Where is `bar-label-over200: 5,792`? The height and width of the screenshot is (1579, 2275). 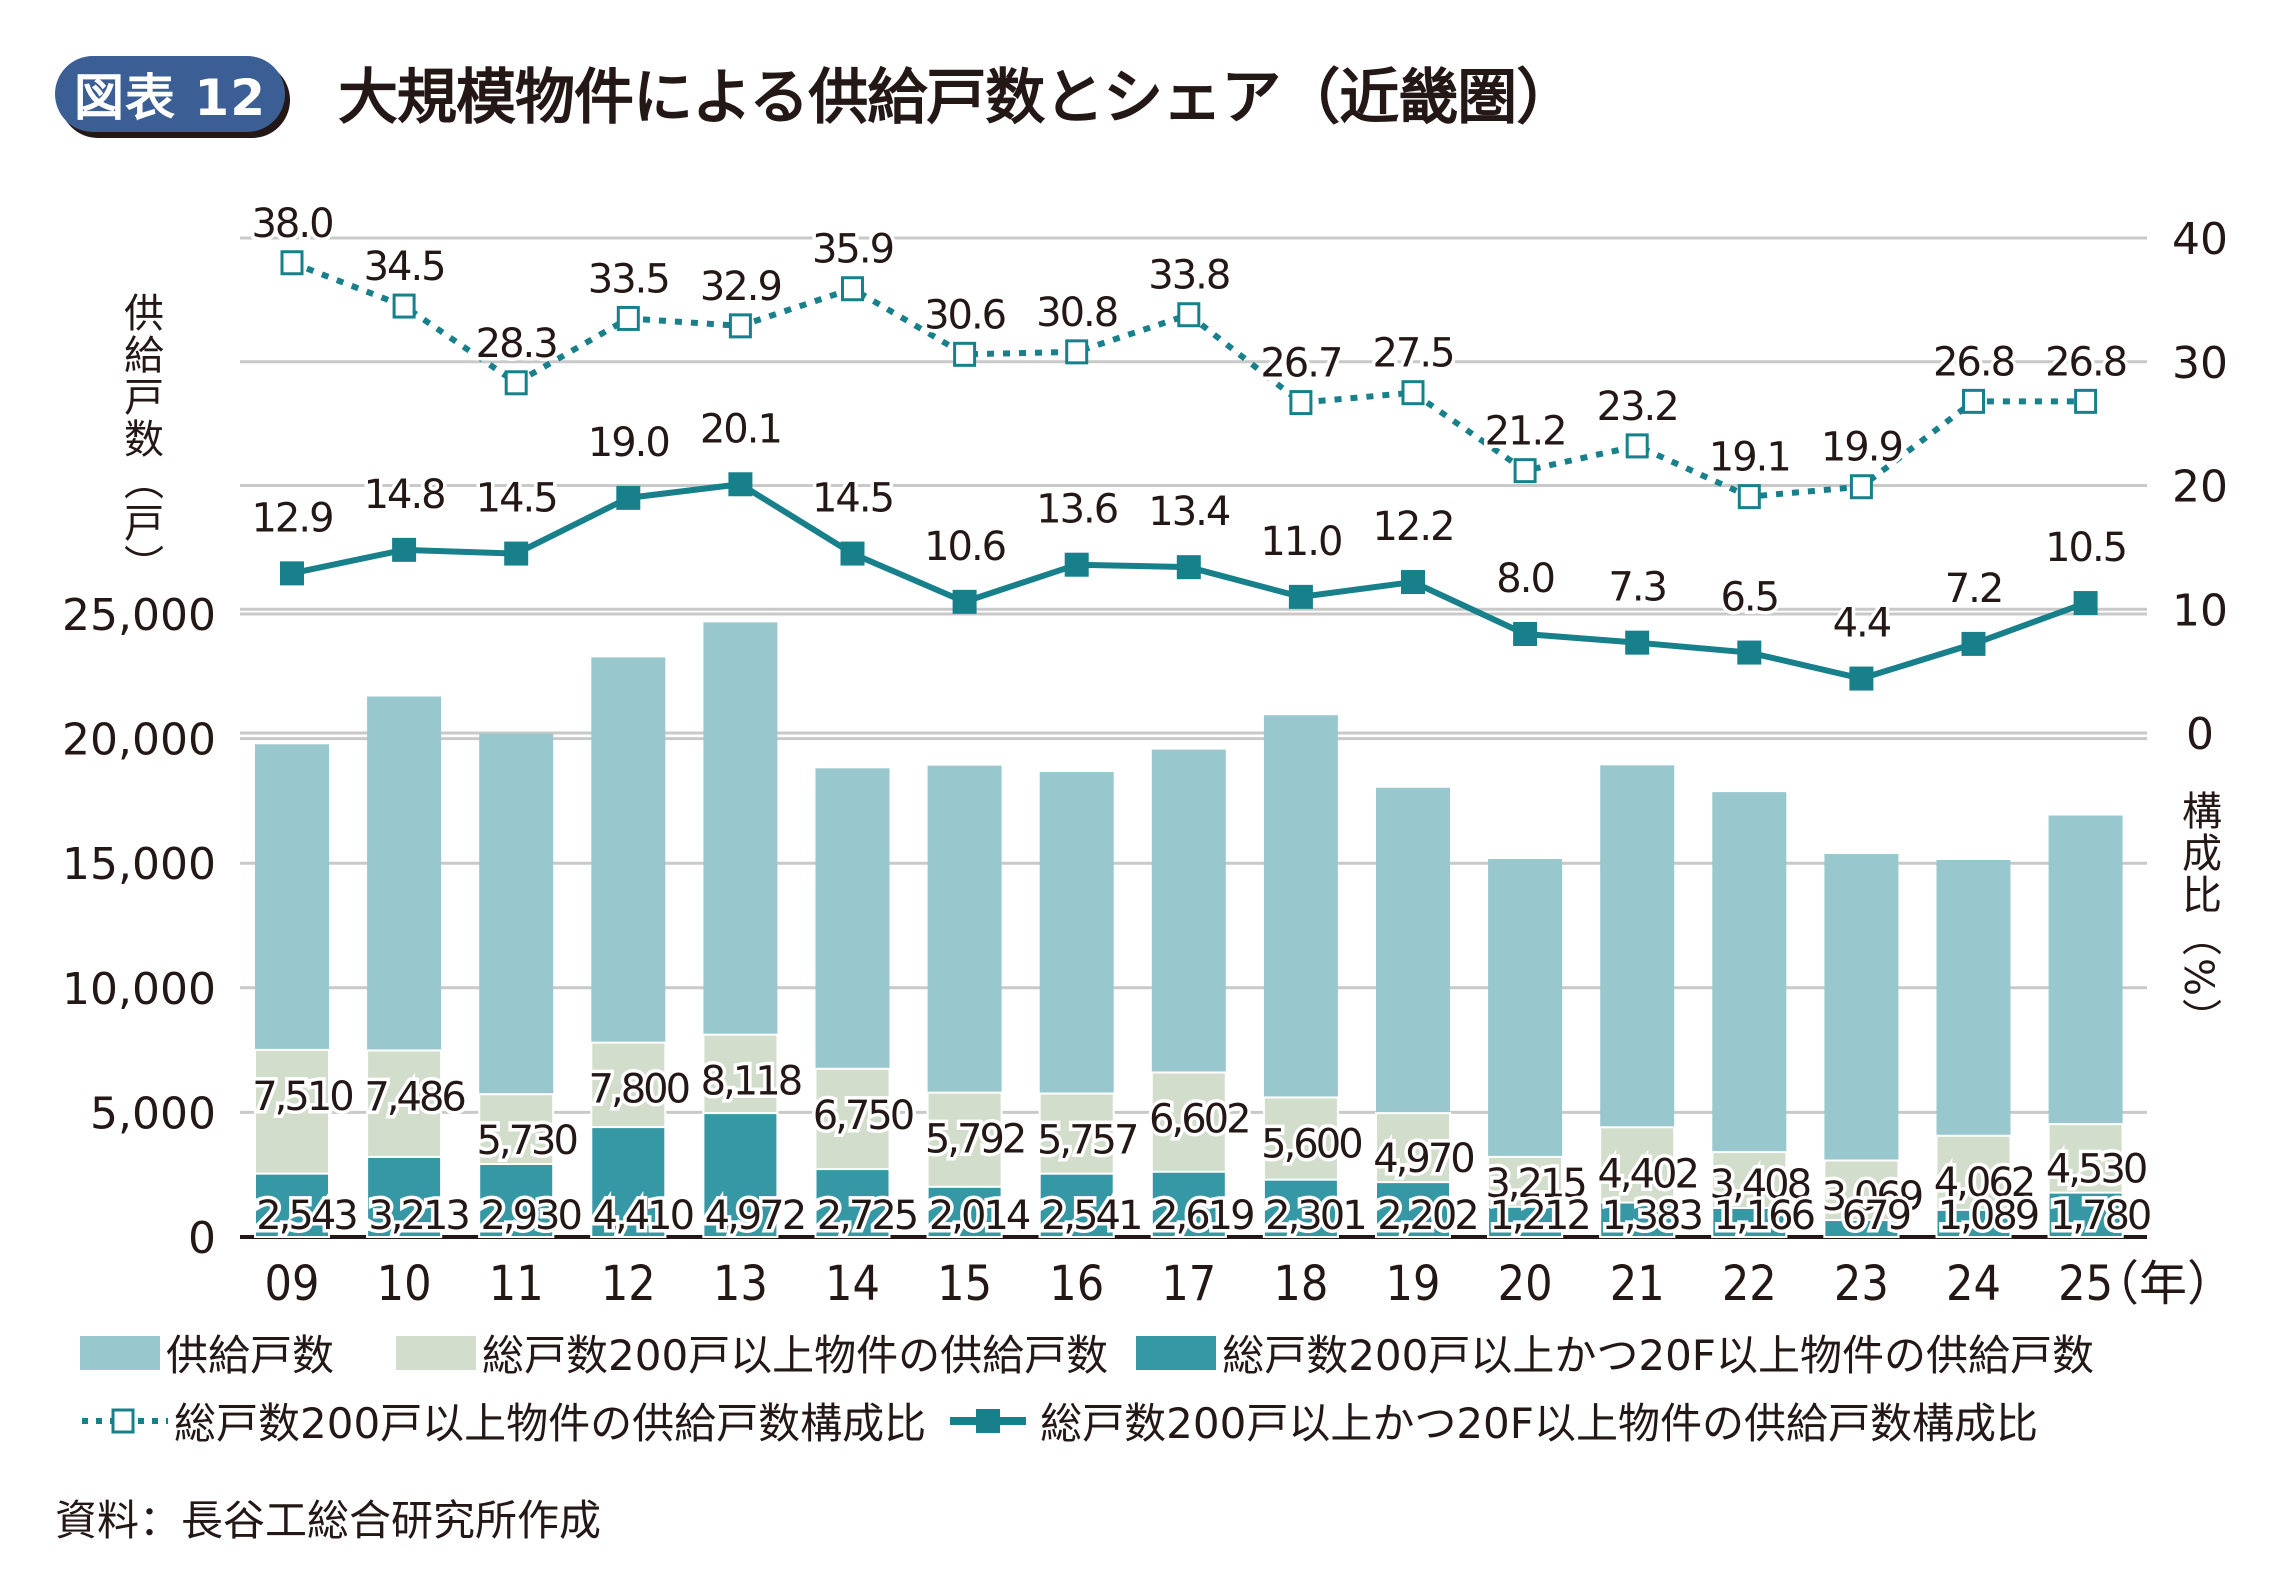 bar-label-over200: 5,792 is located at coordinates (975, 1140).